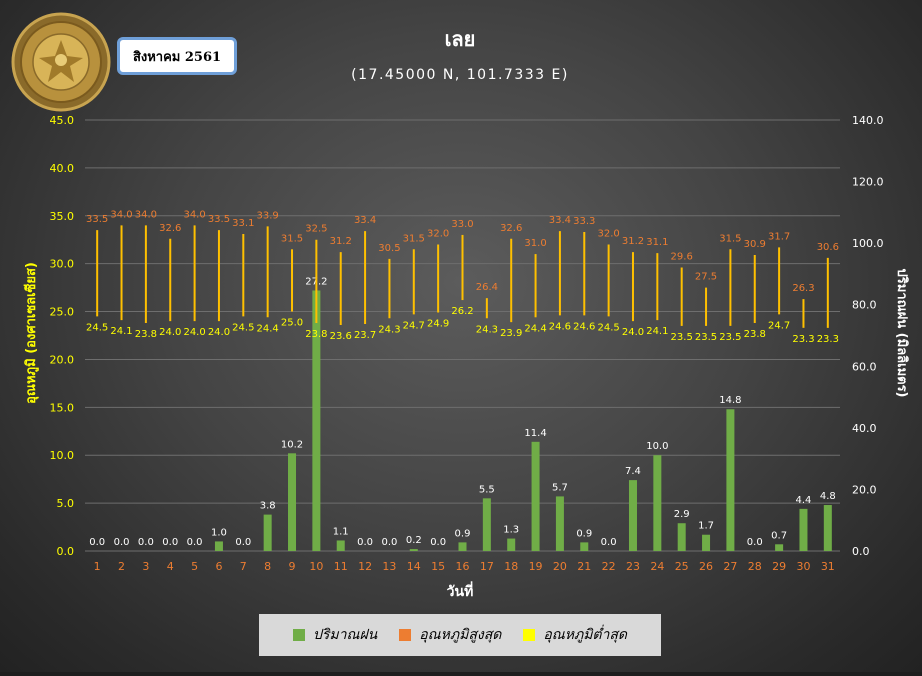  I want to click on x-tick-label: 25, so click(682, 566).